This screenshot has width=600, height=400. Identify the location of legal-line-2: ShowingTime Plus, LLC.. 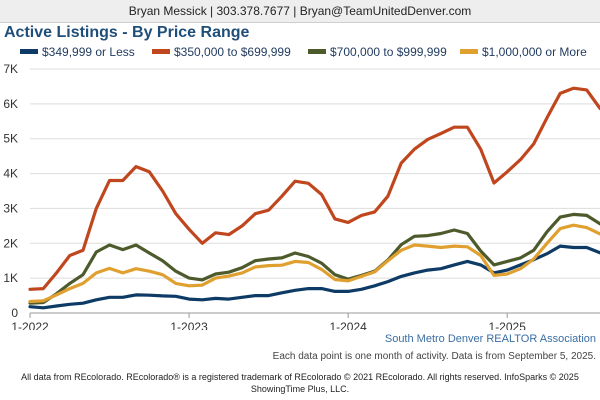
(300, 389).